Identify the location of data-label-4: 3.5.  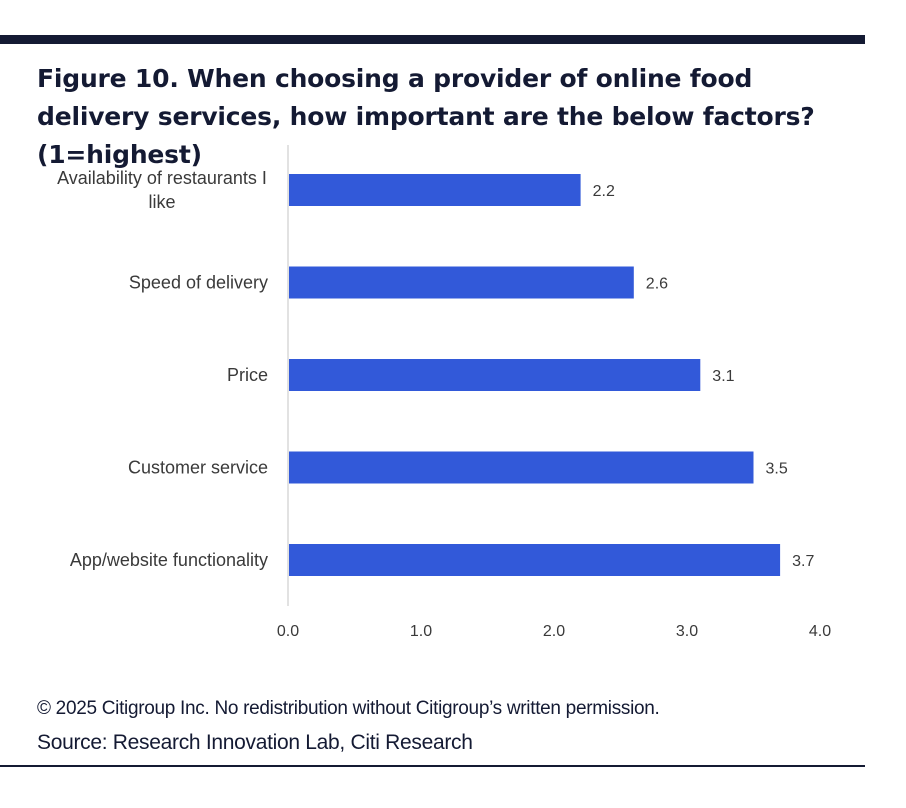
(777, 469).